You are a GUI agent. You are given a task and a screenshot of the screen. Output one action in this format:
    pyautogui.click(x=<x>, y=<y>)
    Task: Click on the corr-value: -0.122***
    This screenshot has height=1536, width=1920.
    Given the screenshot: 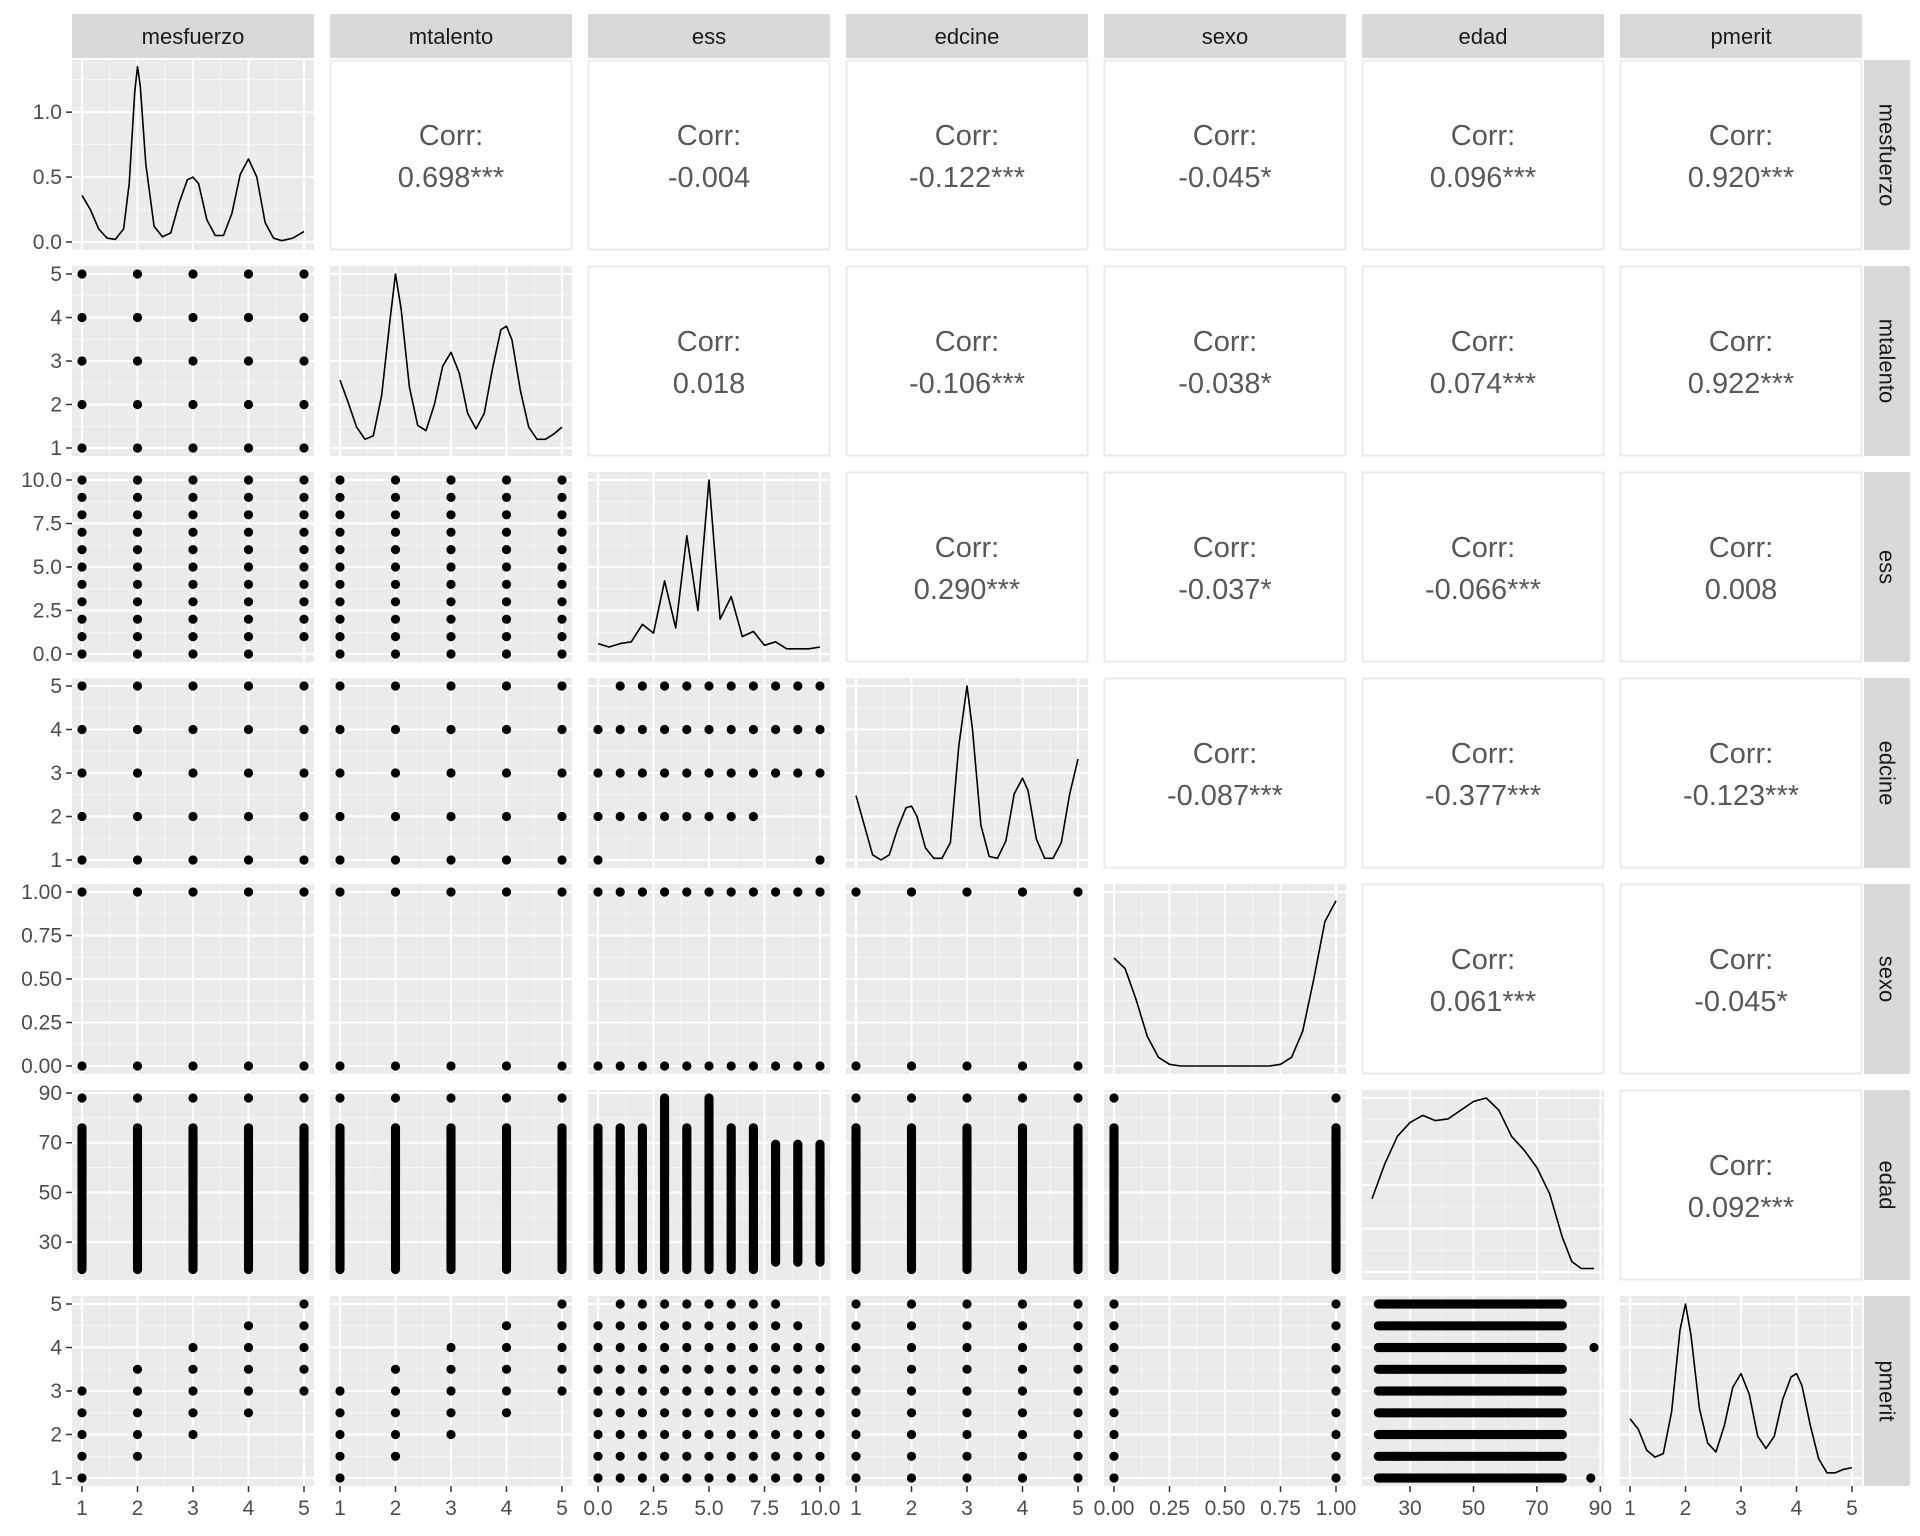 What is the action you would take?
    pyautogui.click(x=967, y=178)
    